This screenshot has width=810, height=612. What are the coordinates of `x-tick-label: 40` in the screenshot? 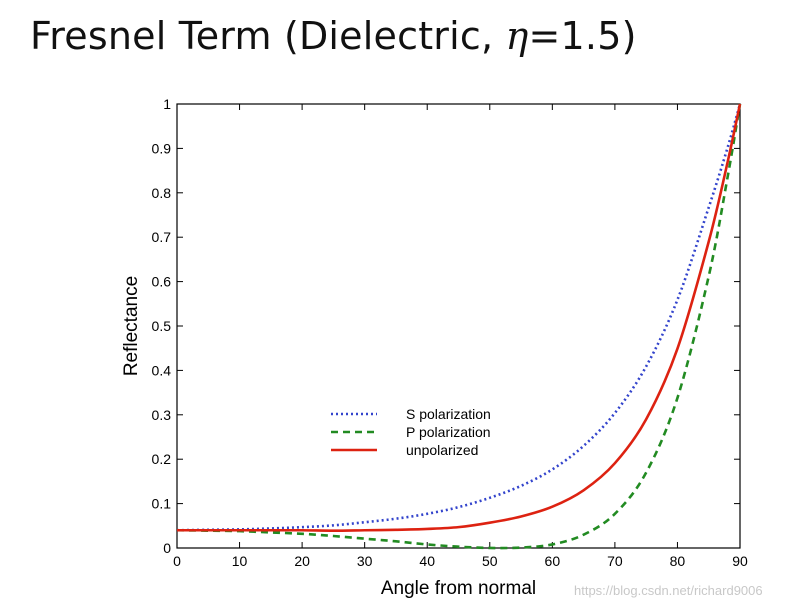 It's located at (427, 561).